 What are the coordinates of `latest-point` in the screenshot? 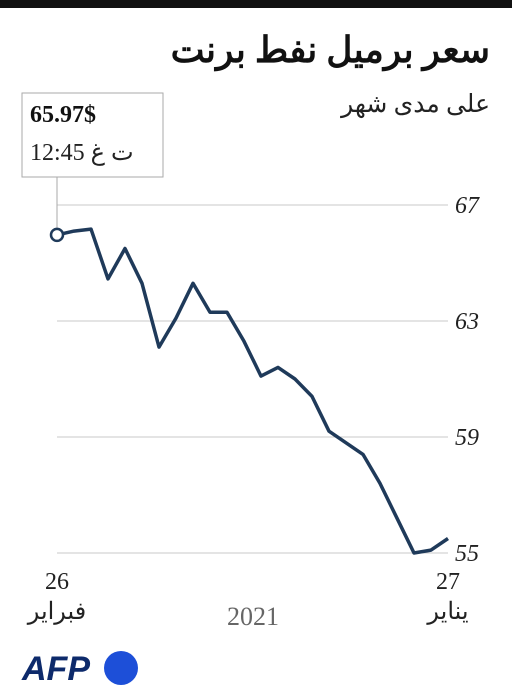 It's located at (57, 235).